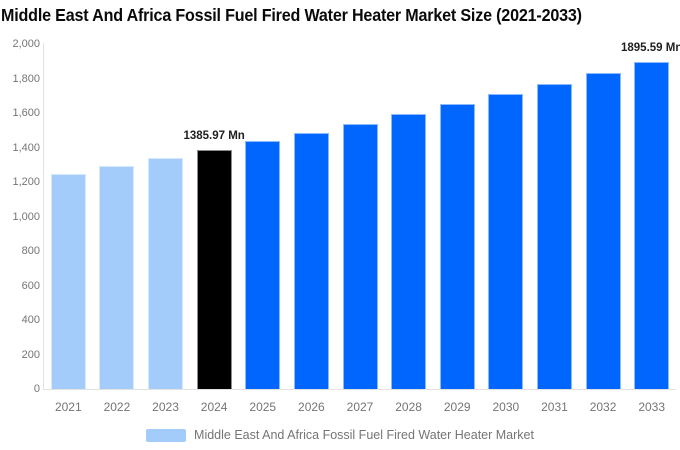 The image size is (680, 450). I want to click on x-axis-label-2026: 2026, so click(311, 407).